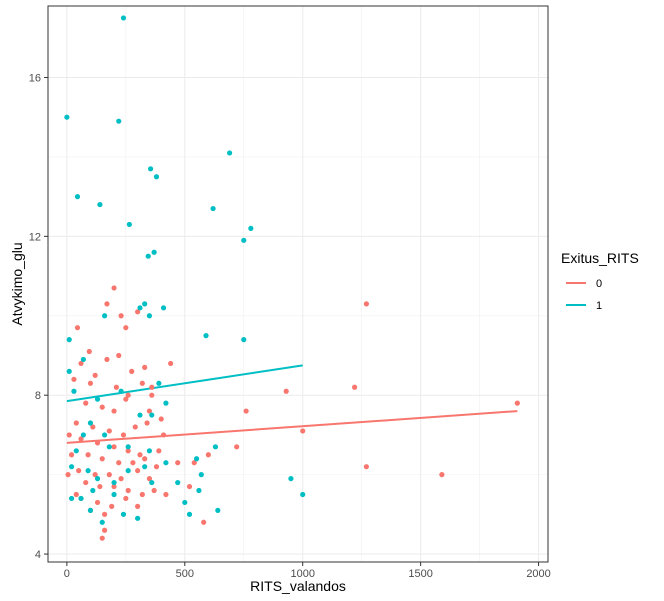  What do you see at coordinates (17, 283) in the screenshot?
I see `y-axis-title: Atvykimo_glu` at bounding box center [17, 283].